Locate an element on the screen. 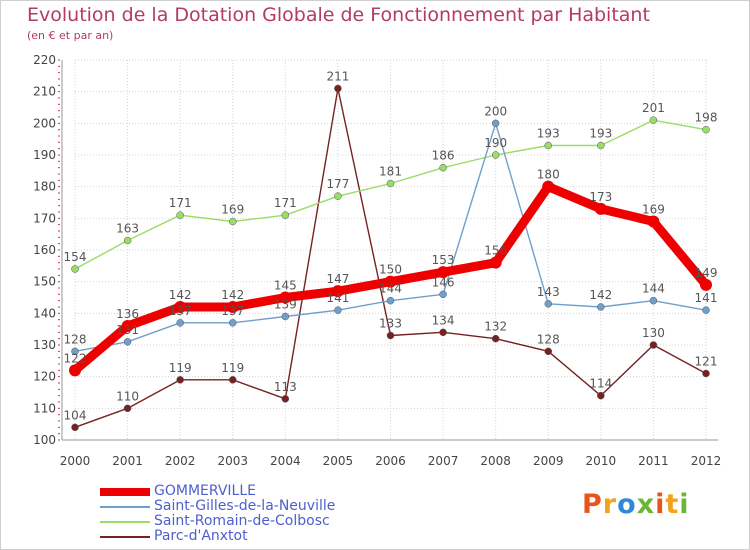 This screenshot has height=550, width=750. logo-letter: r is located at coordinates (610, 504).